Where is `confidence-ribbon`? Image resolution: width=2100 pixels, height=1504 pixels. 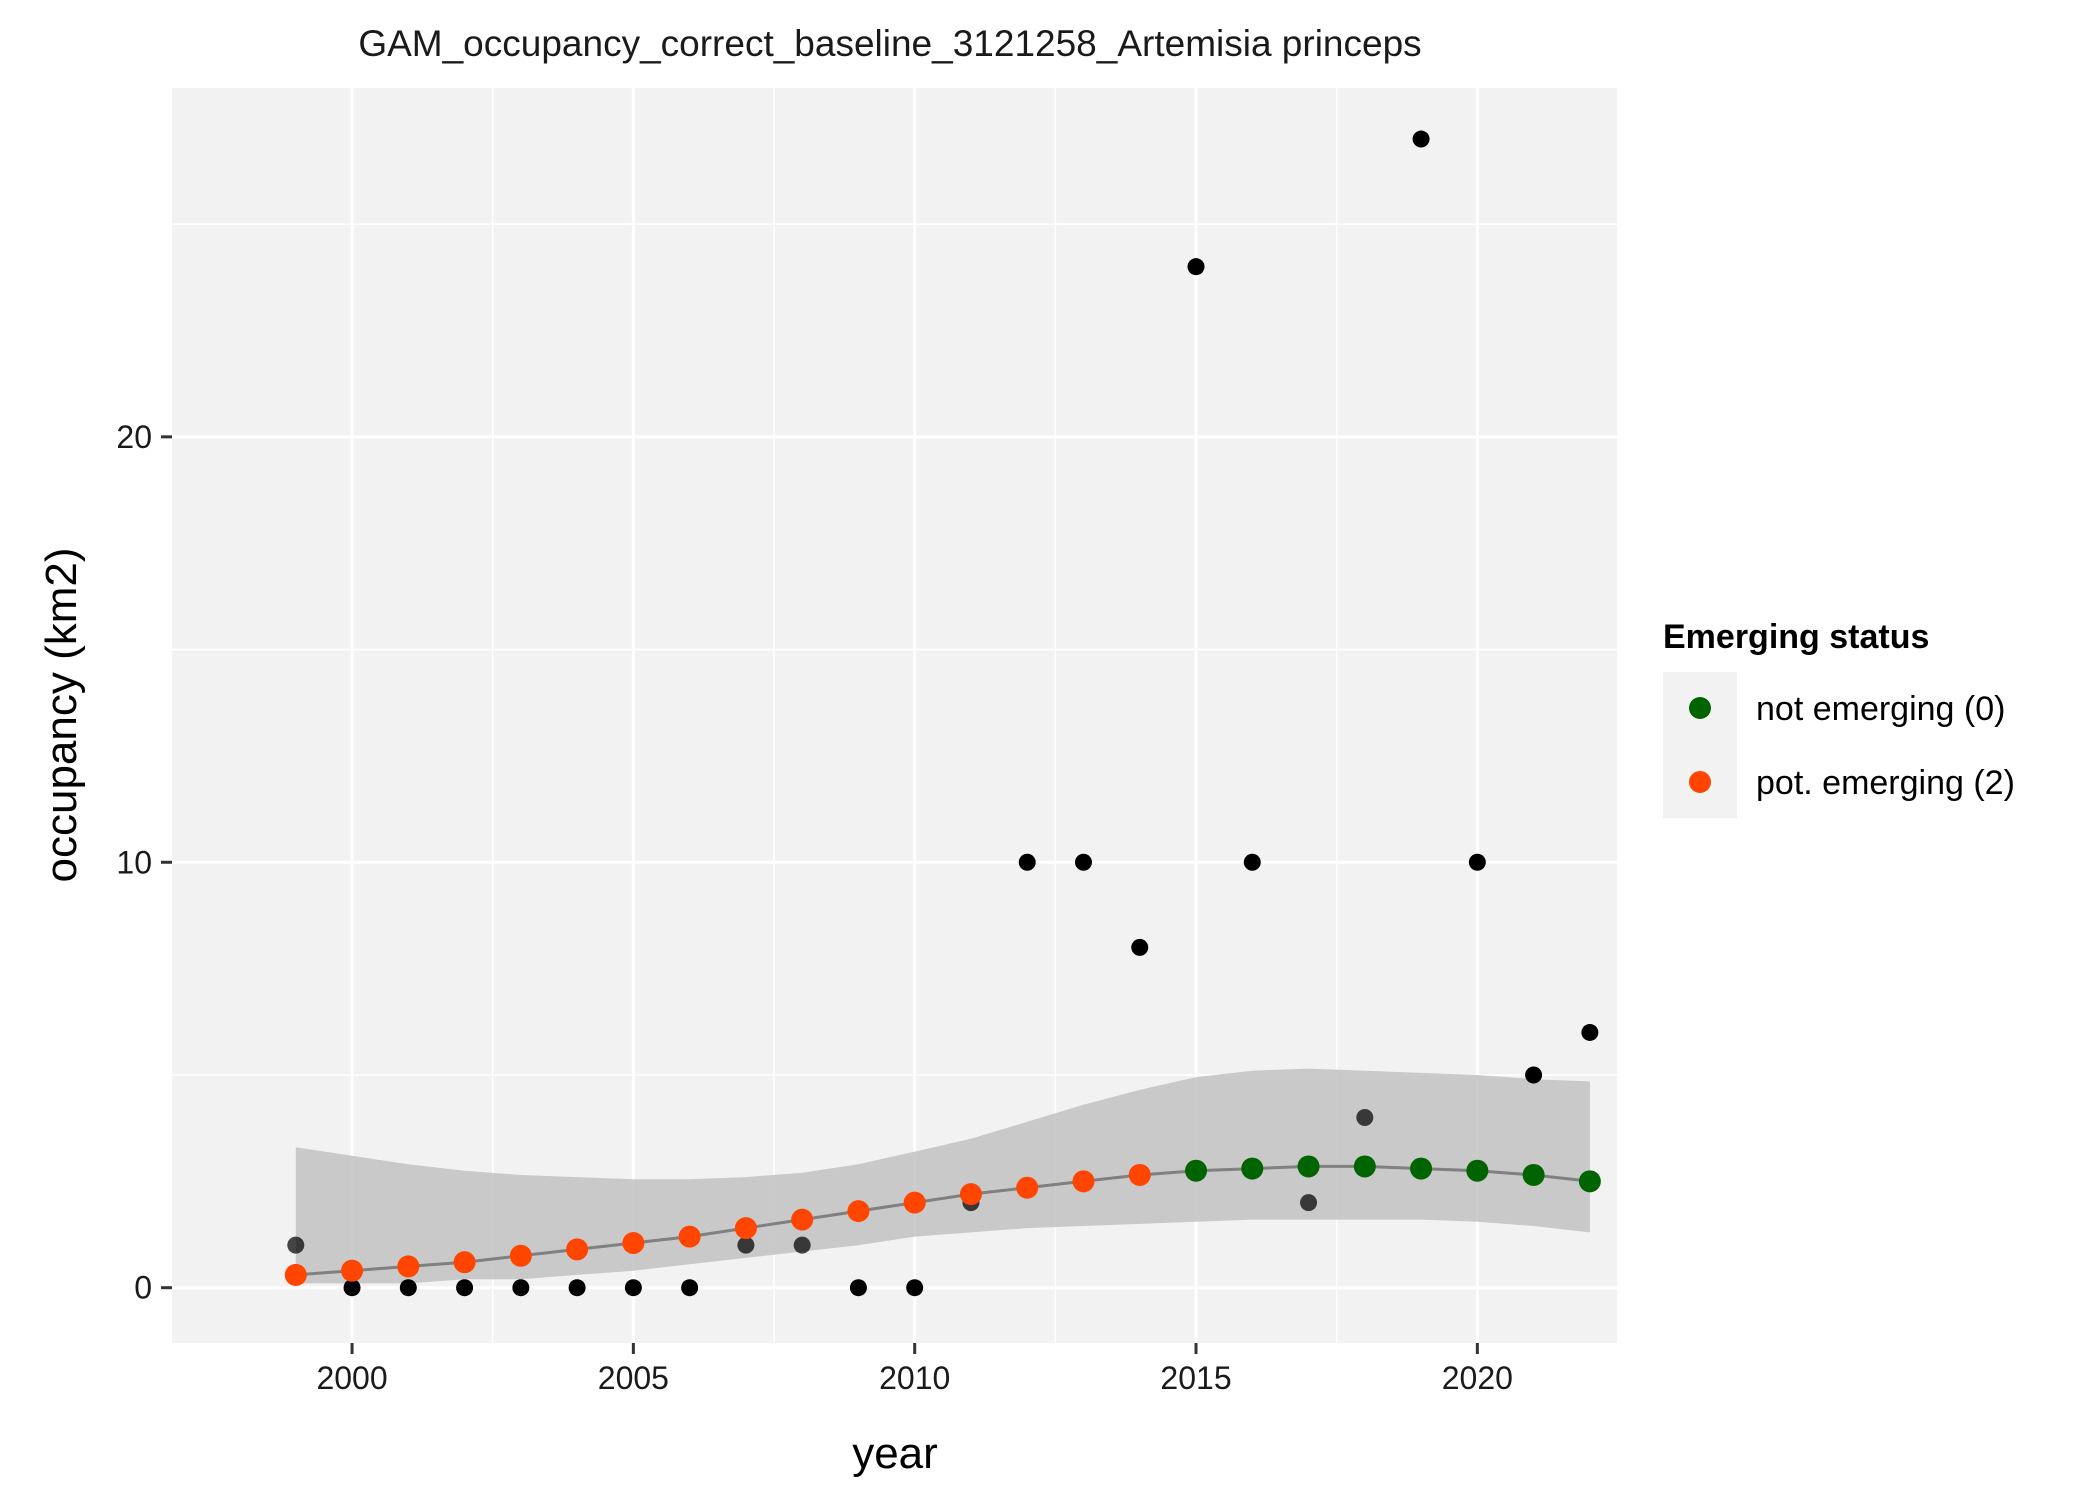
confidence-ribbon is located at coordinates (942, 1176).